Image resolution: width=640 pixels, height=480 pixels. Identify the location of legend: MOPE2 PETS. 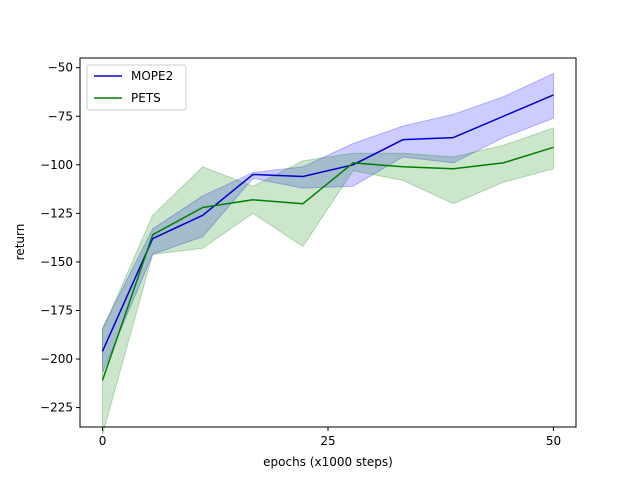
(136, 87).